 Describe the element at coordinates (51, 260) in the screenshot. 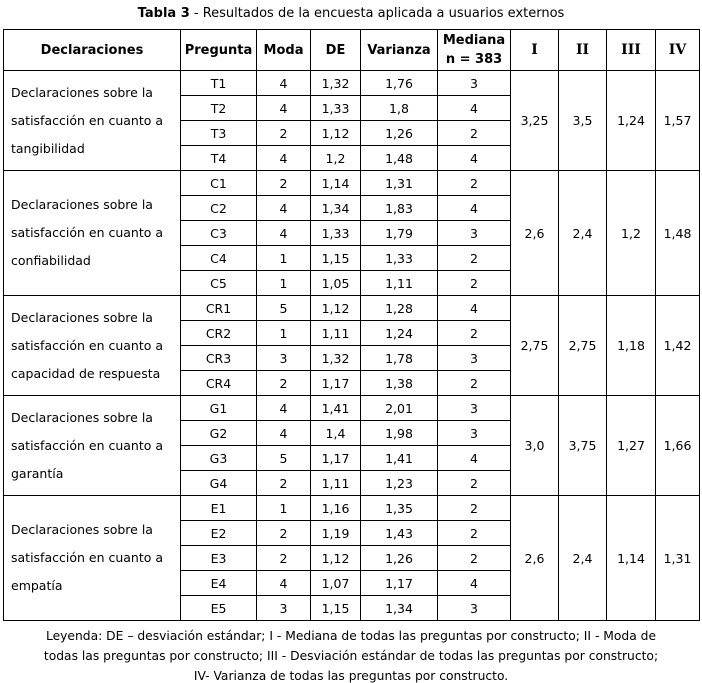

I see `declaracion-line: confiabilidad` at that location.